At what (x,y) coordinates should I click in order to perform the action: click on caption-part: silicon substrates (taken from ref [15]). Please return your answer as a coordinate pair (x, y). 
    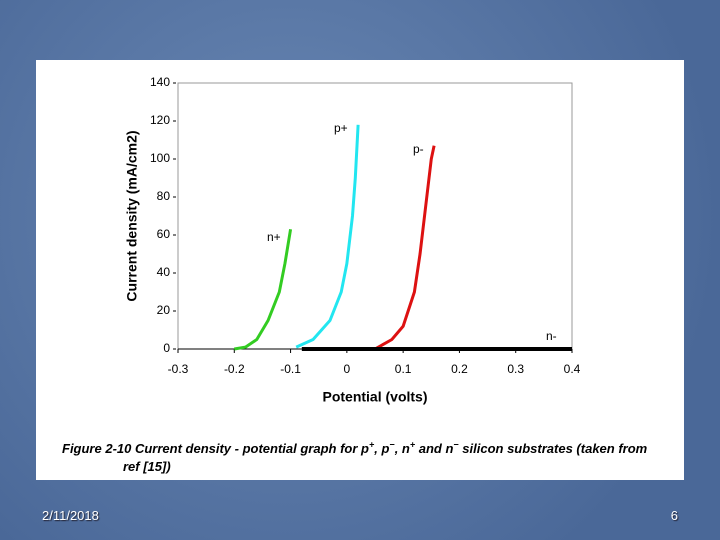
    Looking at the image, I should click on (385, 457).